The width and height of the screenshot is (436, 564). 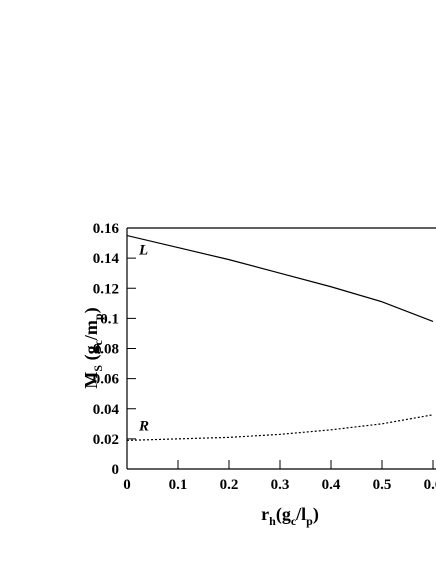 I want to click on y-tick-label: 0.14, so click(x=106, y=259).